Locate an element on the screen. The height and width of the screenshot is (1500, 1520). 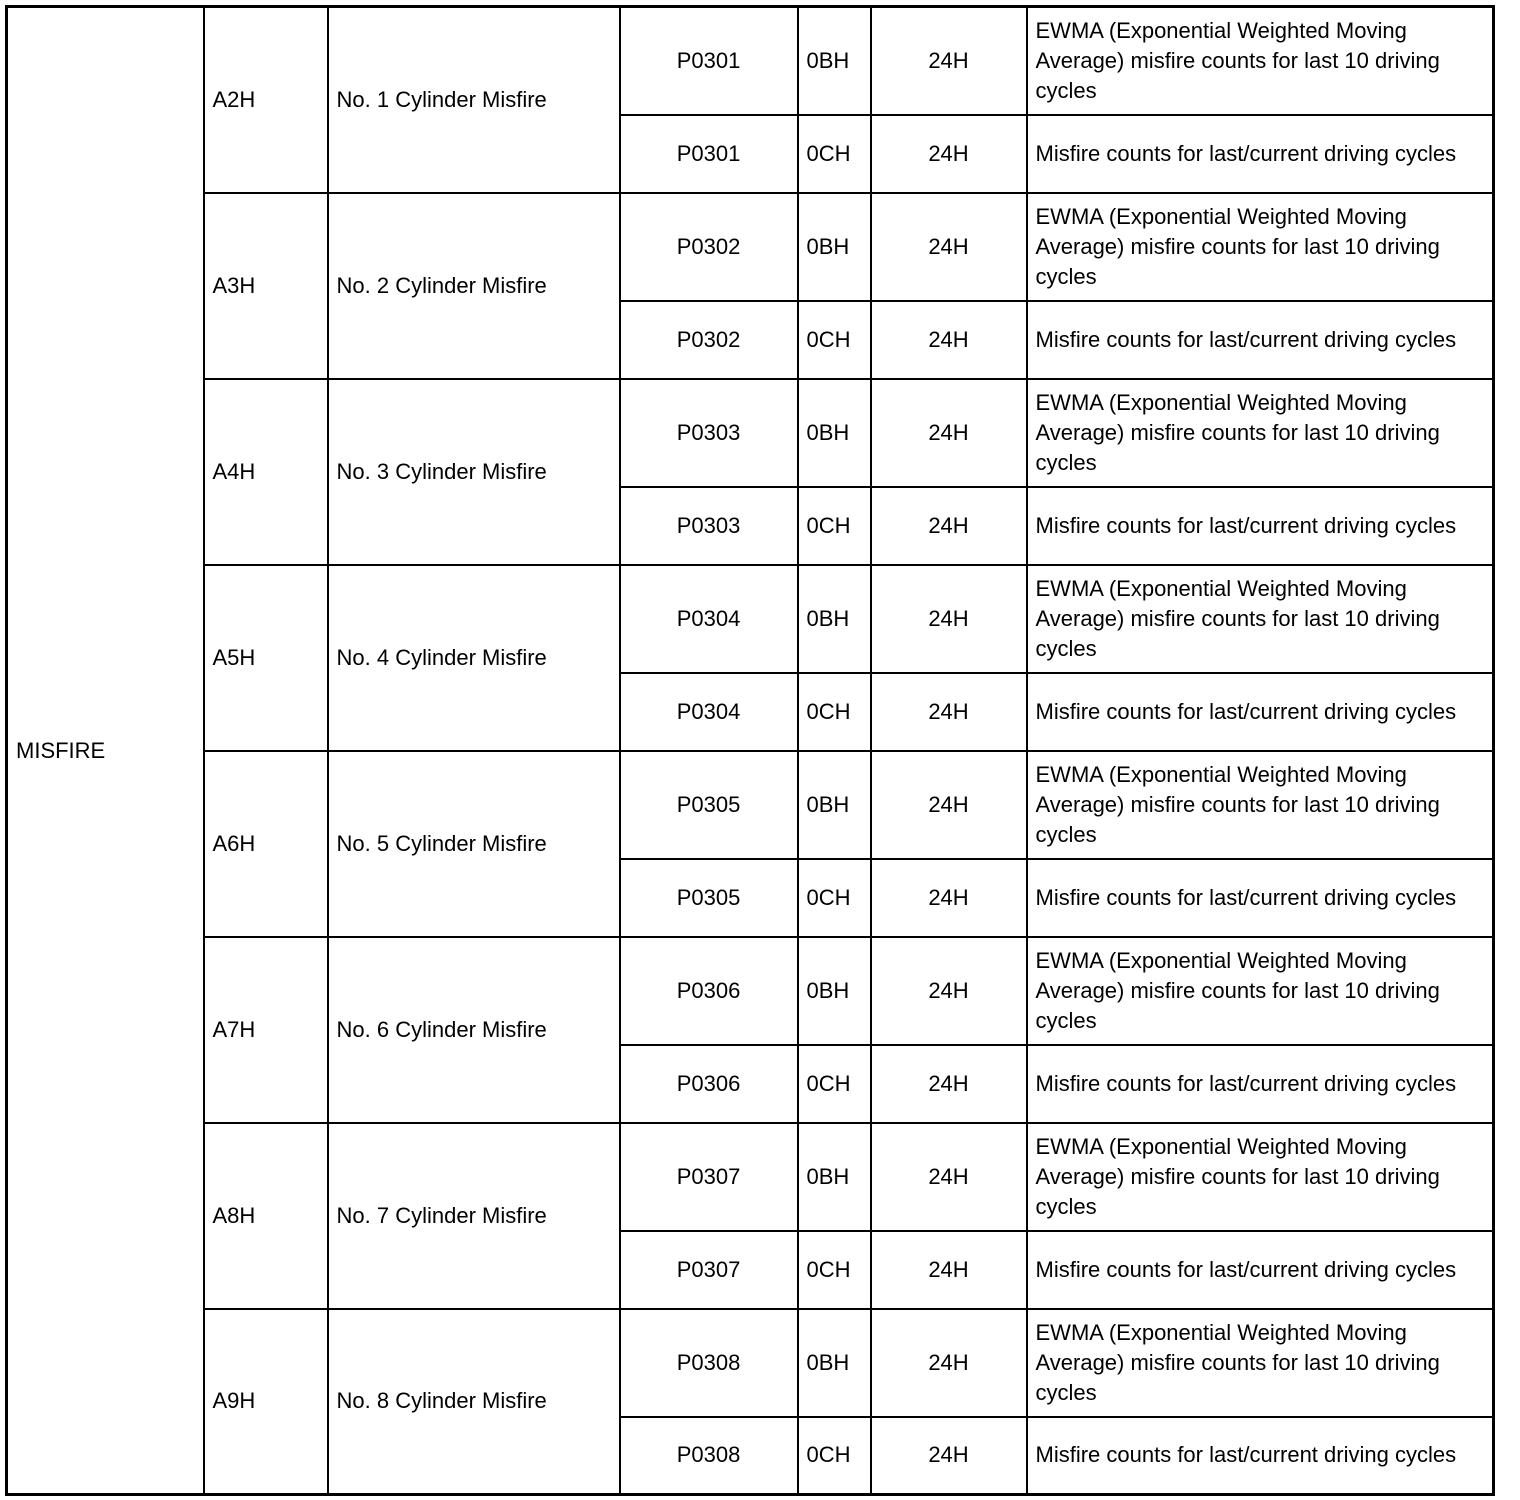
monitor-id-cell: A4H is located at coordinates (265, 471).